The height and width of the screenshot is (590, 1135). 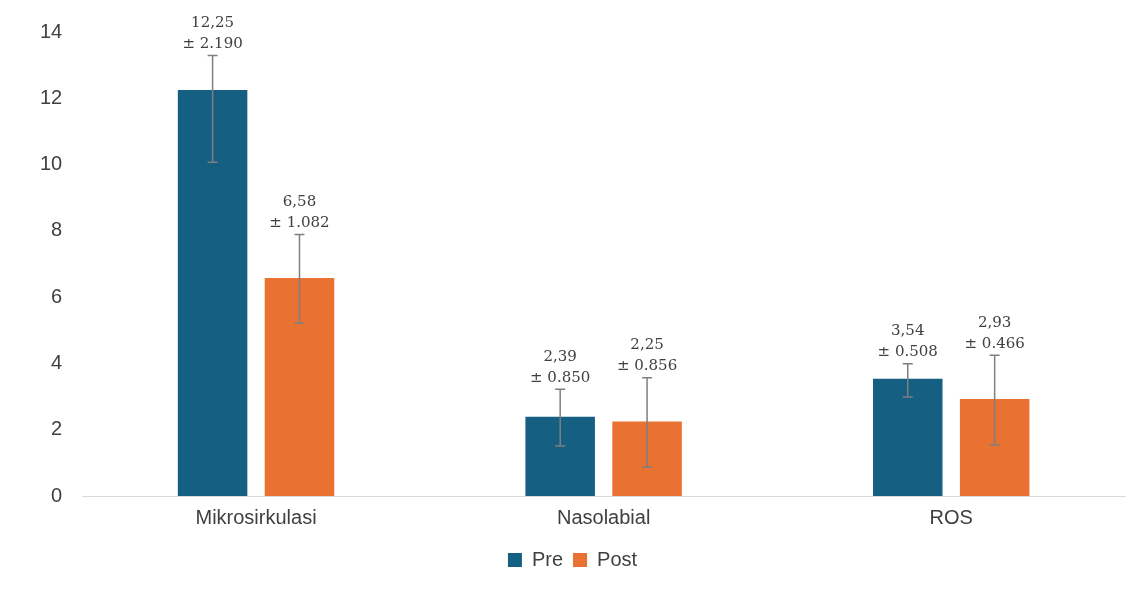 I want to click on y-tick-label: 0, so click(x=57, y=494).